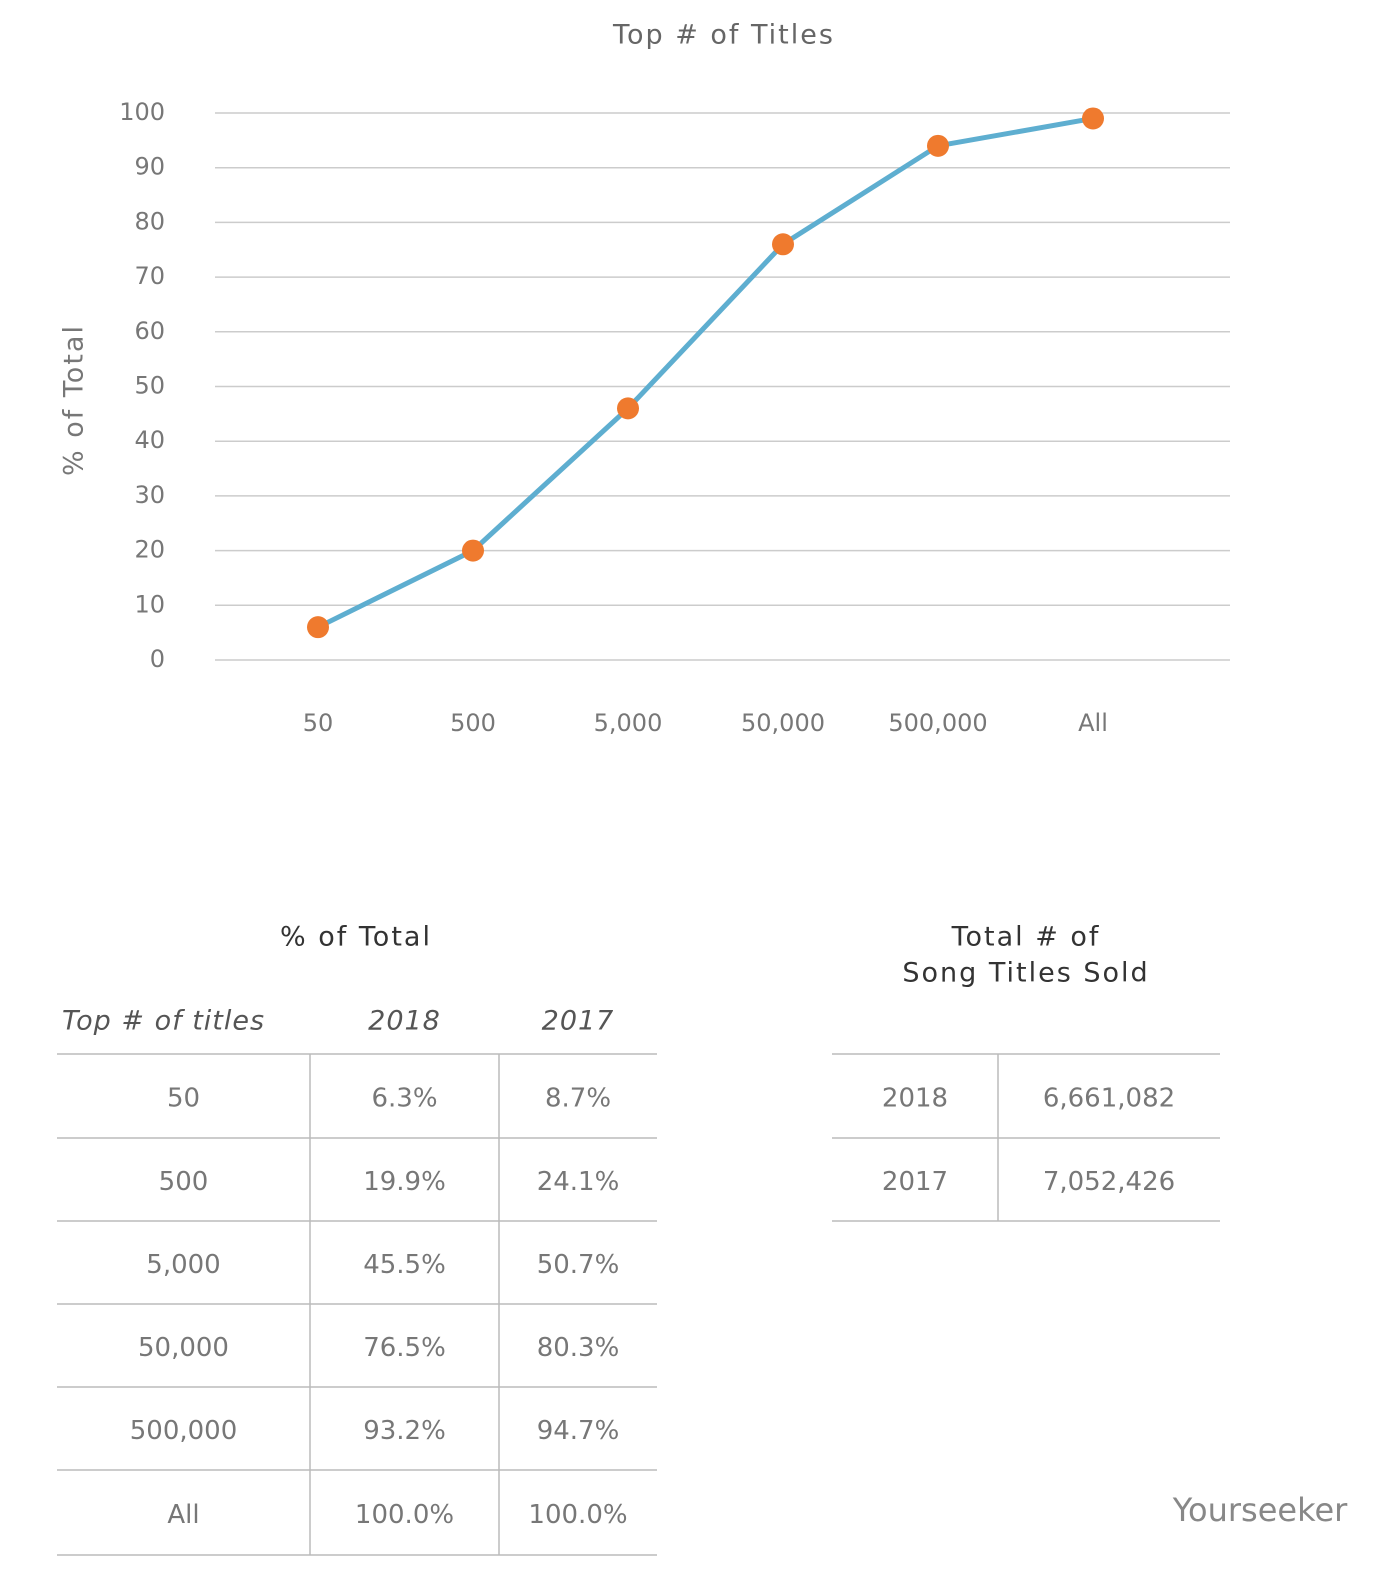 This screenshot has width=1400, height=1580. Describe the element at coordinates (184, 1431) in the screenshot. I see `table-cell: 500,000` at that location.